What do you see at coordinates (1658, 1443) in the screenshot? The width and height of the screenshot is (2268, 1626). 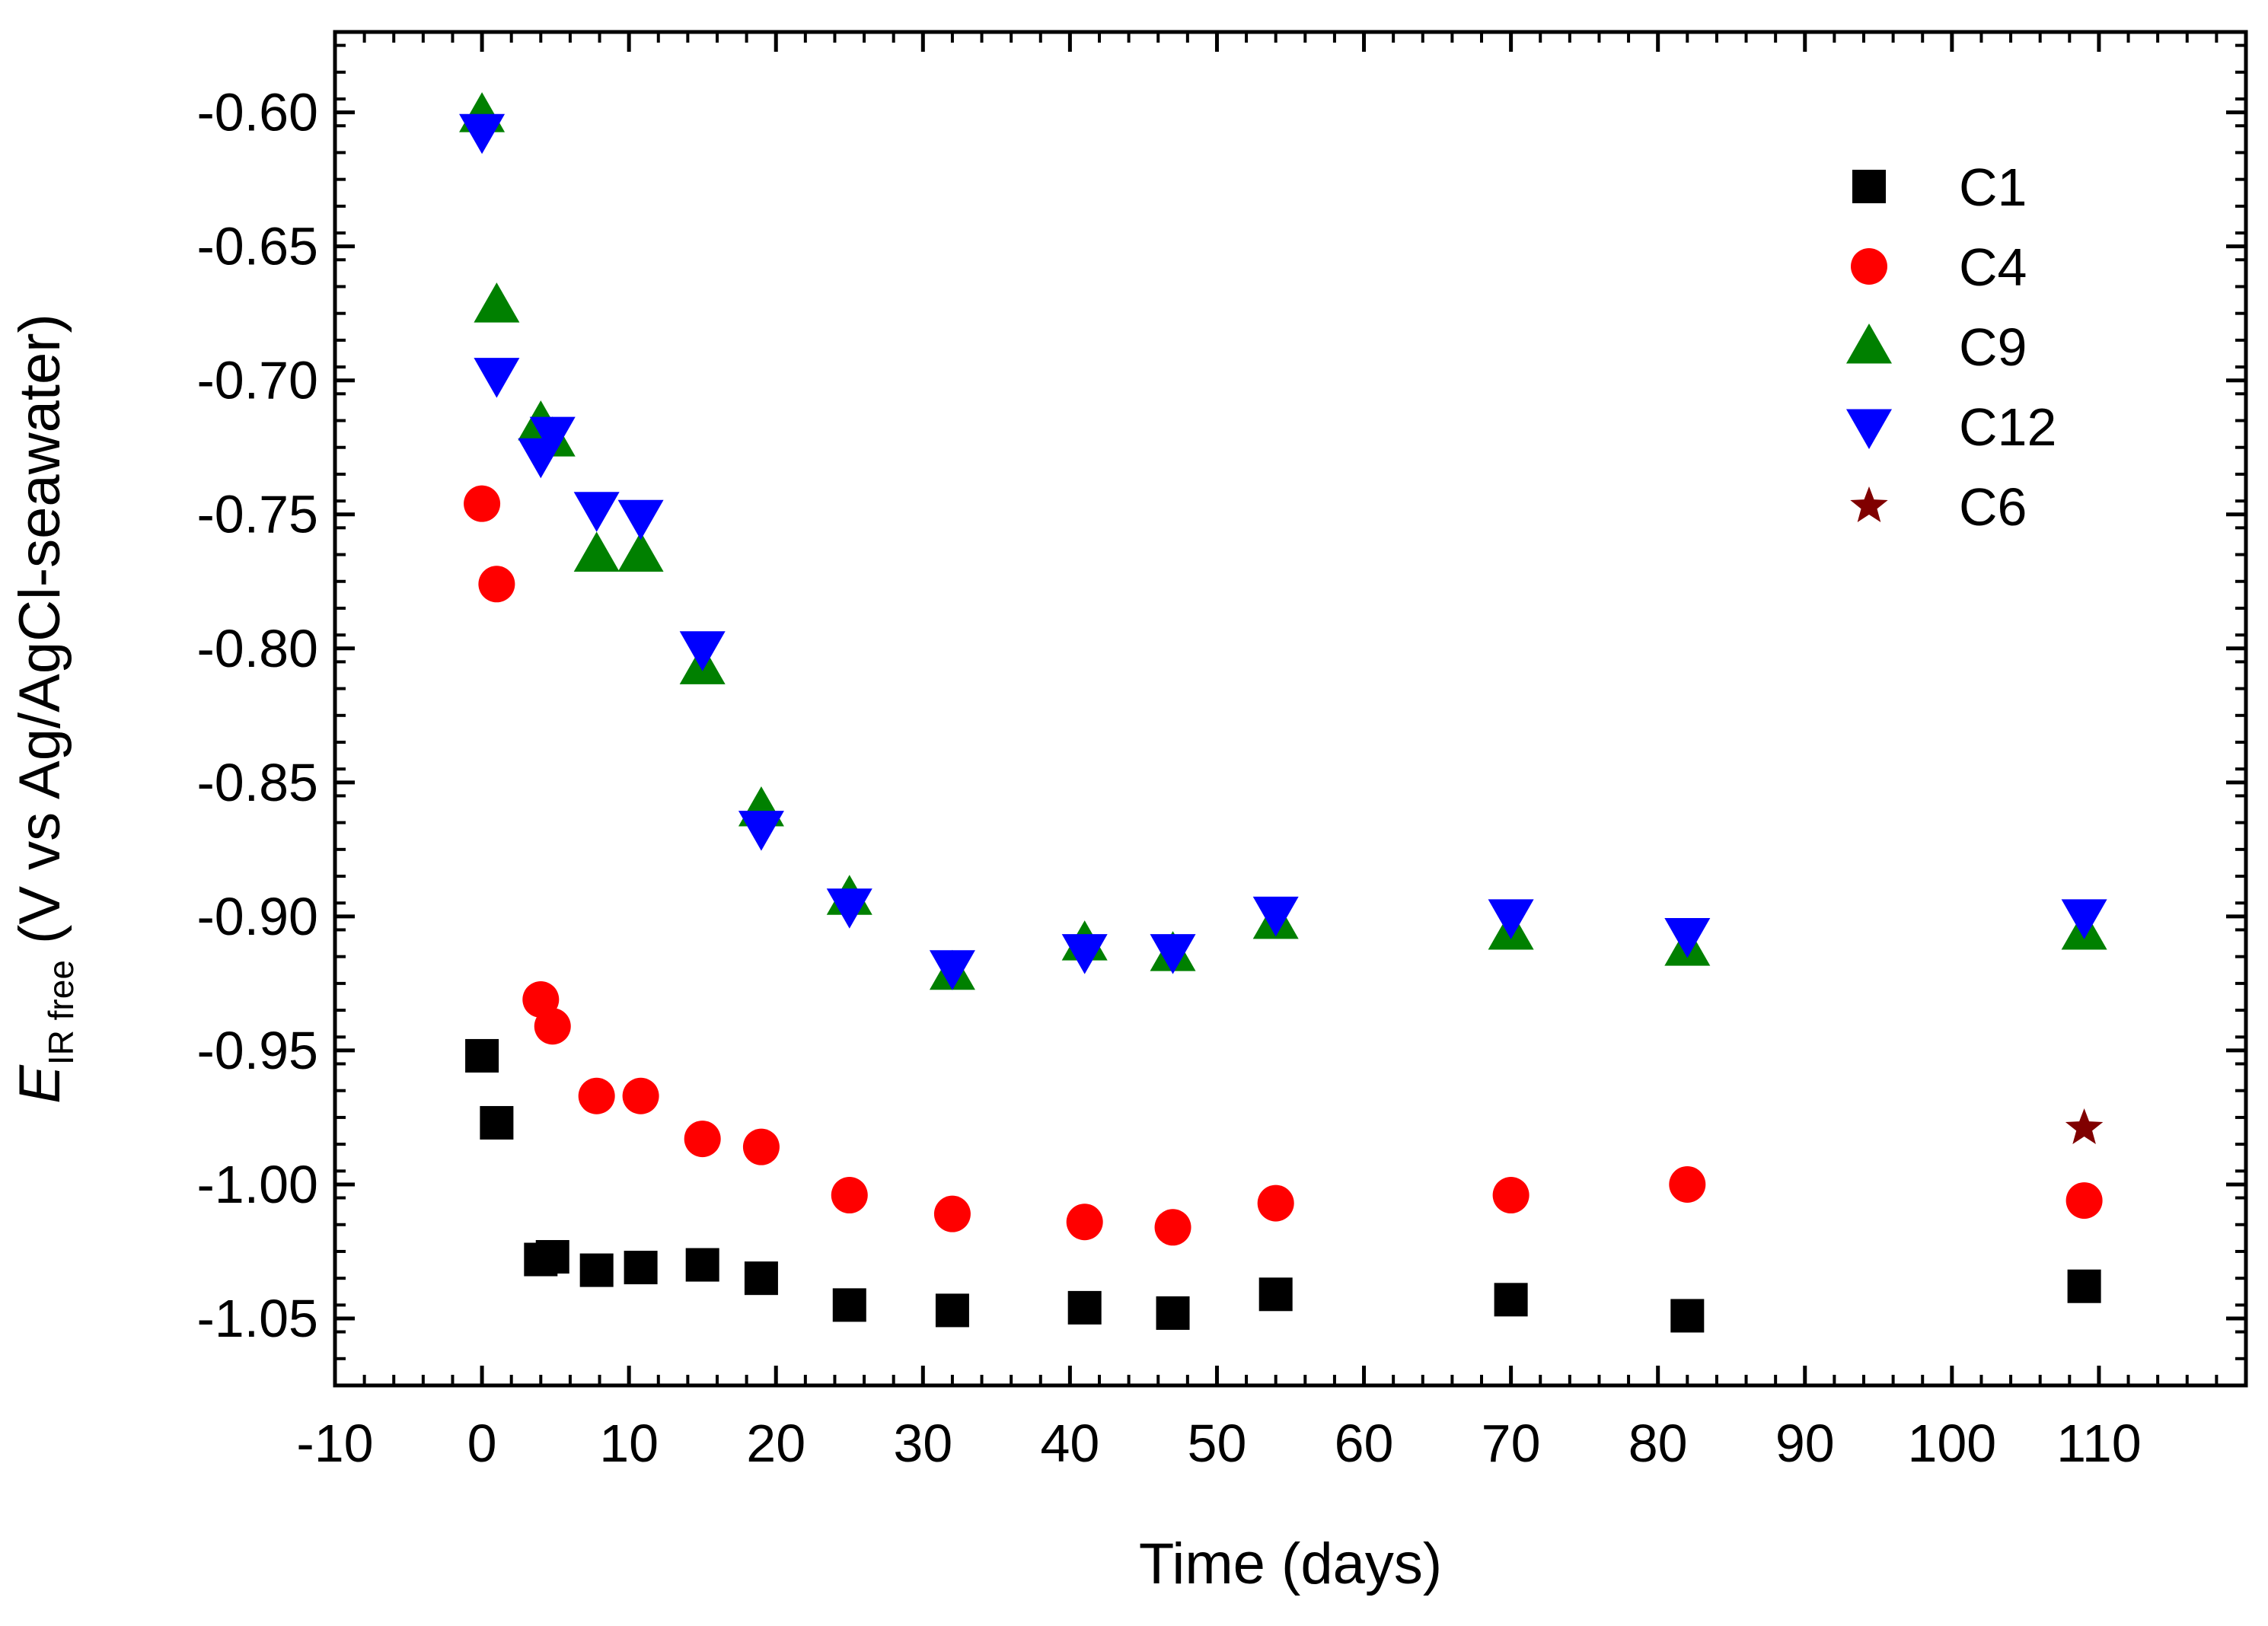 I see `x-tick-label: 80` at bounding box center [1658, 1443].